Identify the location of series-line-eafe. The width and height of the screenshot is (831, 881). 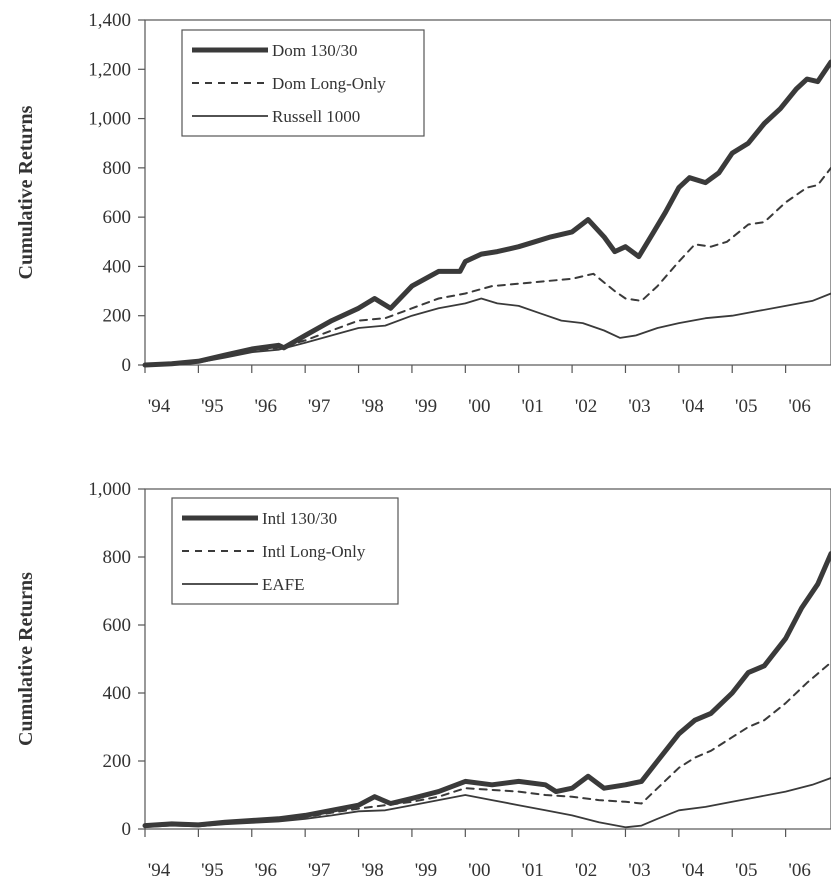
(487, 803).